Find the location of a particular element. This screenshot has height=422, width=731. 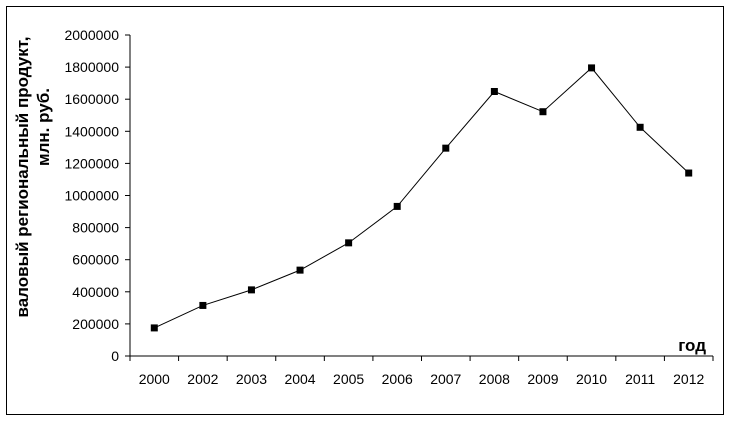

y-tick-label: 1000000 is located at coordinates (91, 196).